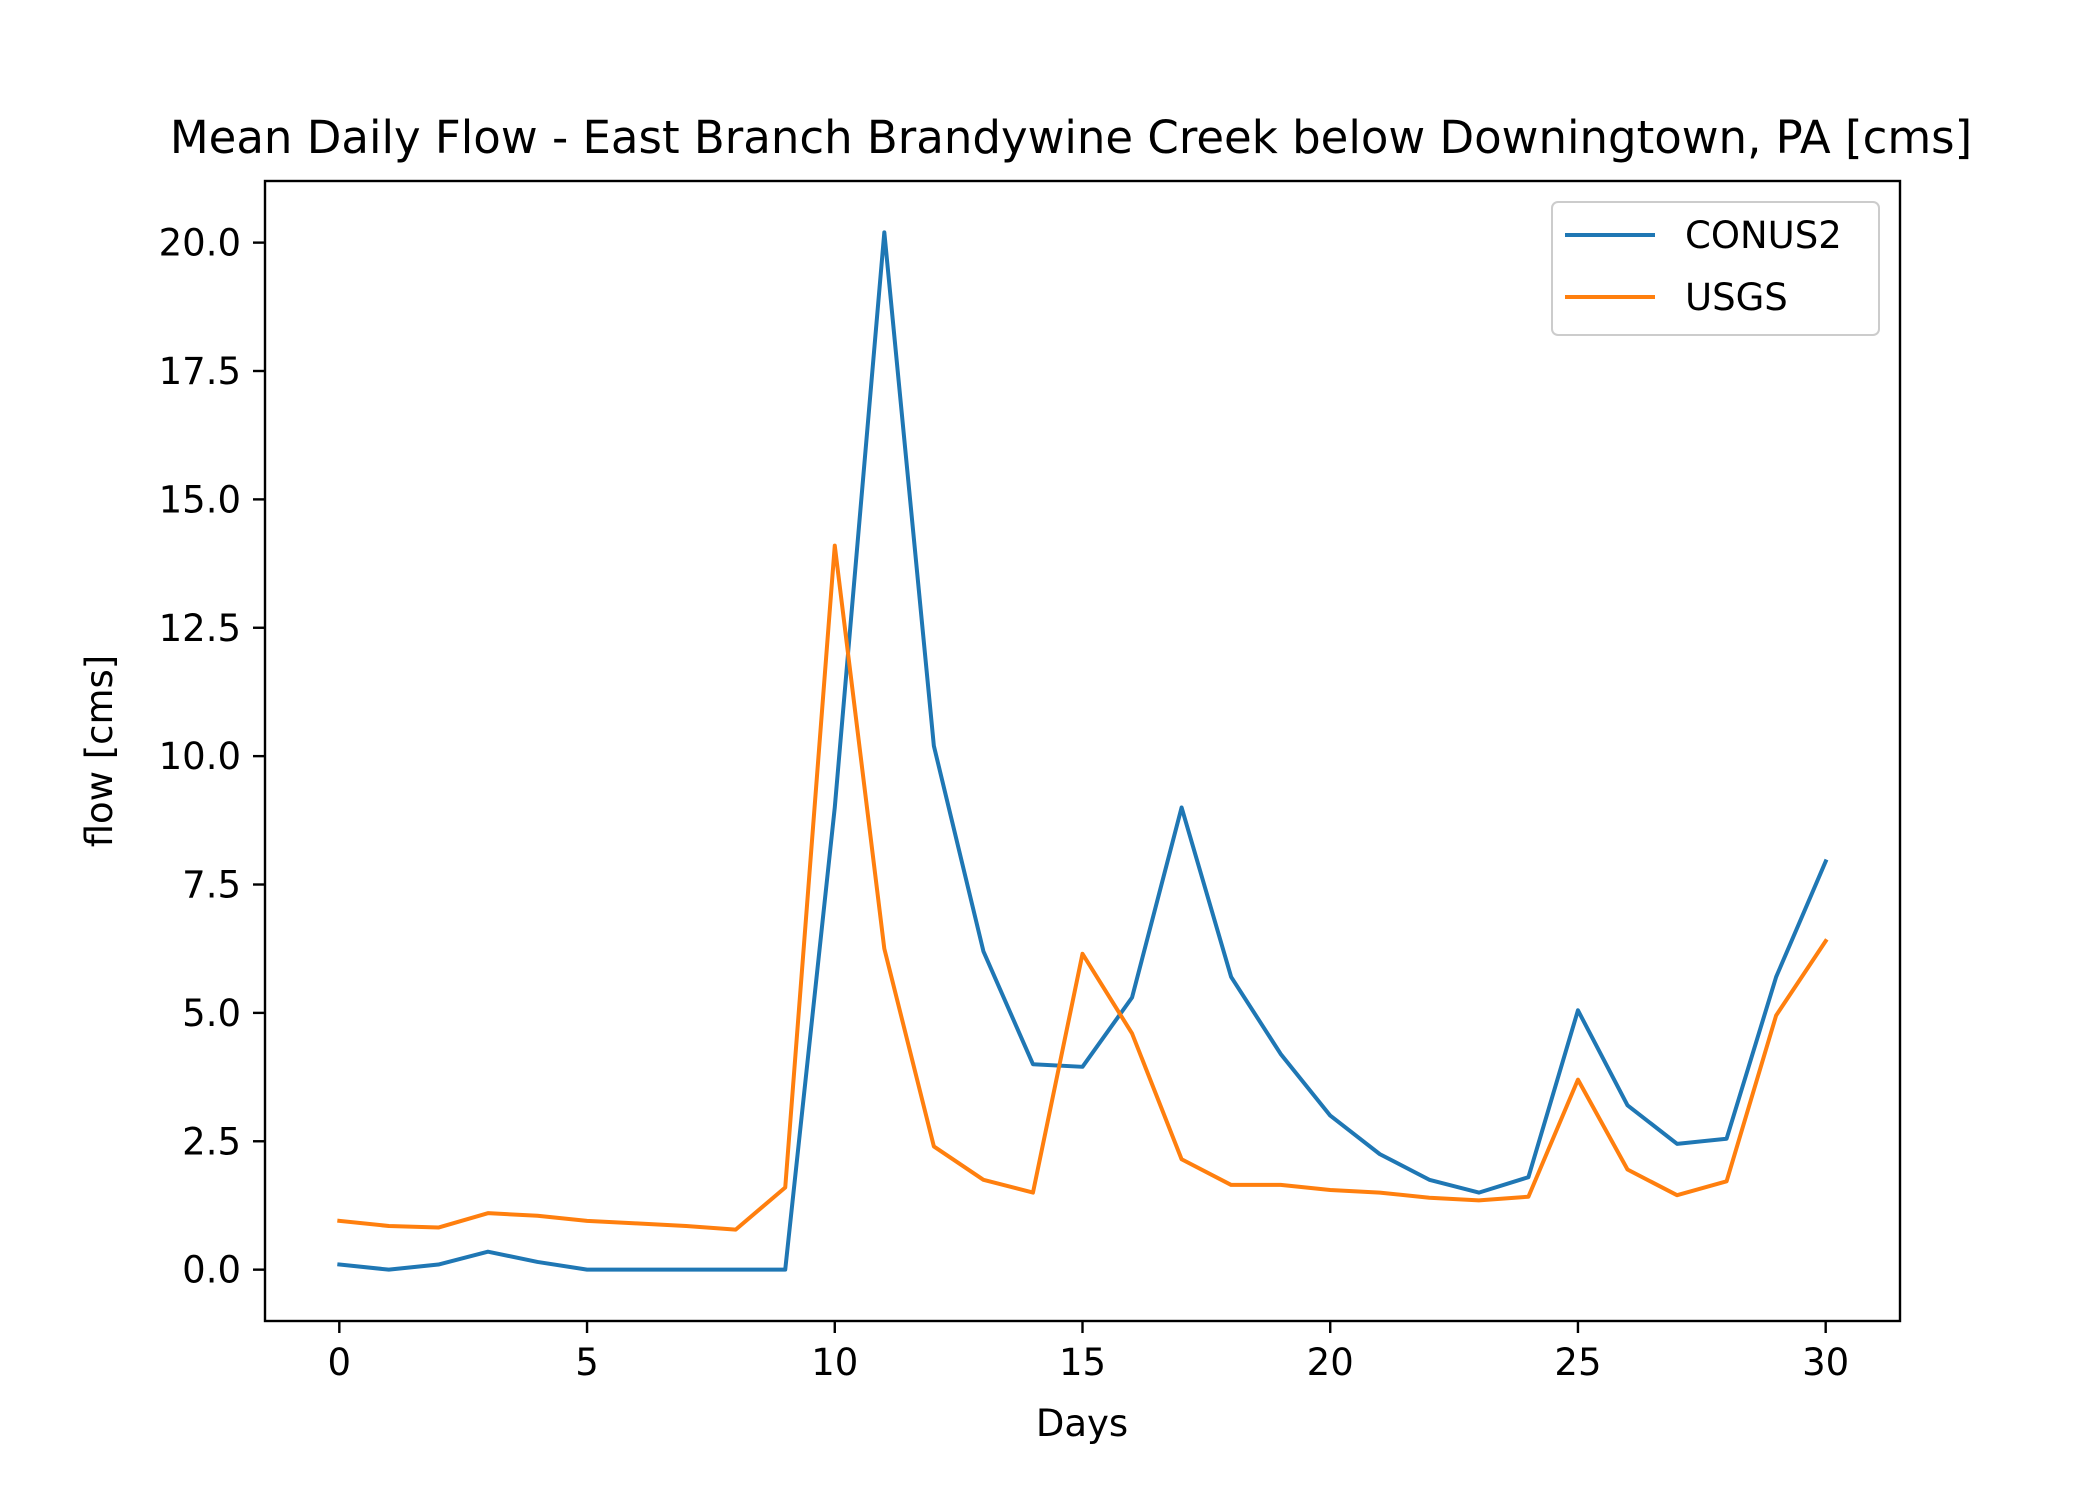 This screenshot has height=1500, width=2100. Describe the element at coordinates (200, 243) in the screenshot. I see `y-tick-label: 20.0` at that location.